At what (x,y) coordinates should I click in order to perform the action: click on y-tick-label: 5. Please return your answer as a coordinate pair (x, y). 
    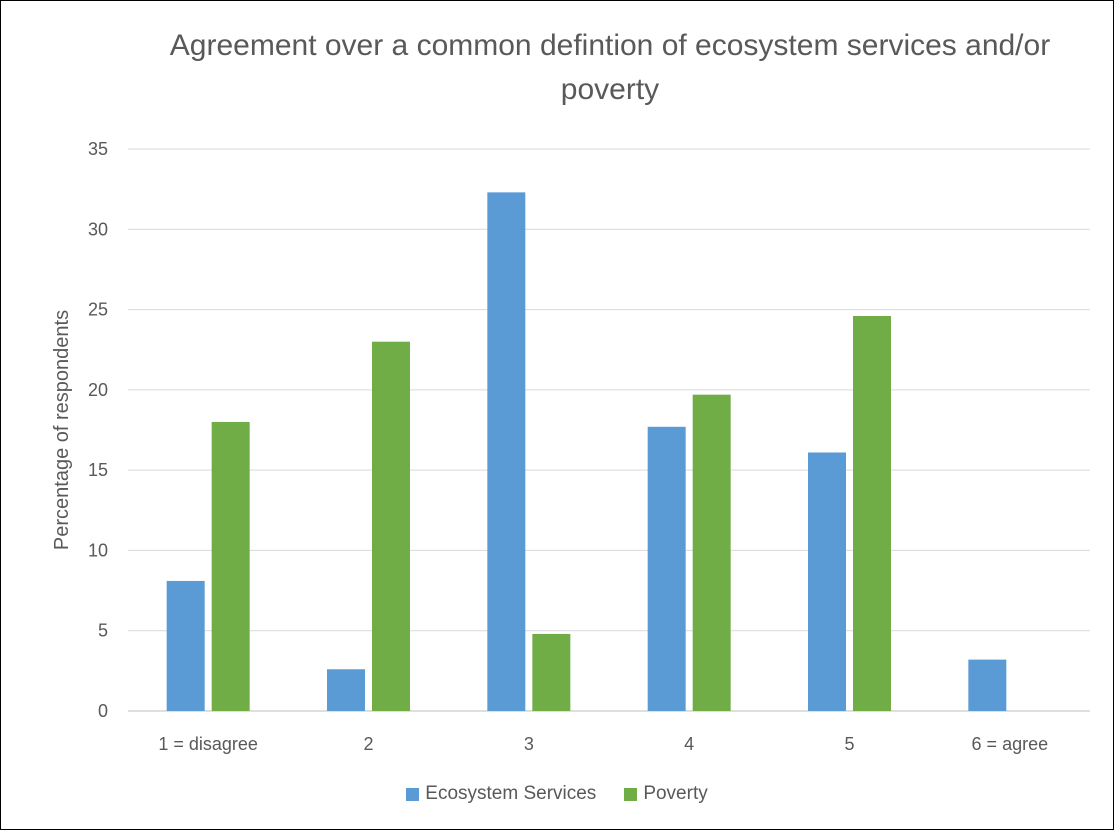
    Looking at the image, I should click on (103, 631).